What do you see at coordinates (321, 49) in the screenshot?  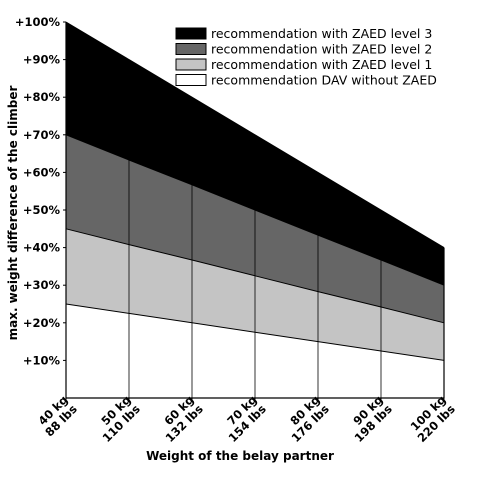 I see `legend-label-2: recommendation with ZAED level 2` at bounding box center [321, 49].